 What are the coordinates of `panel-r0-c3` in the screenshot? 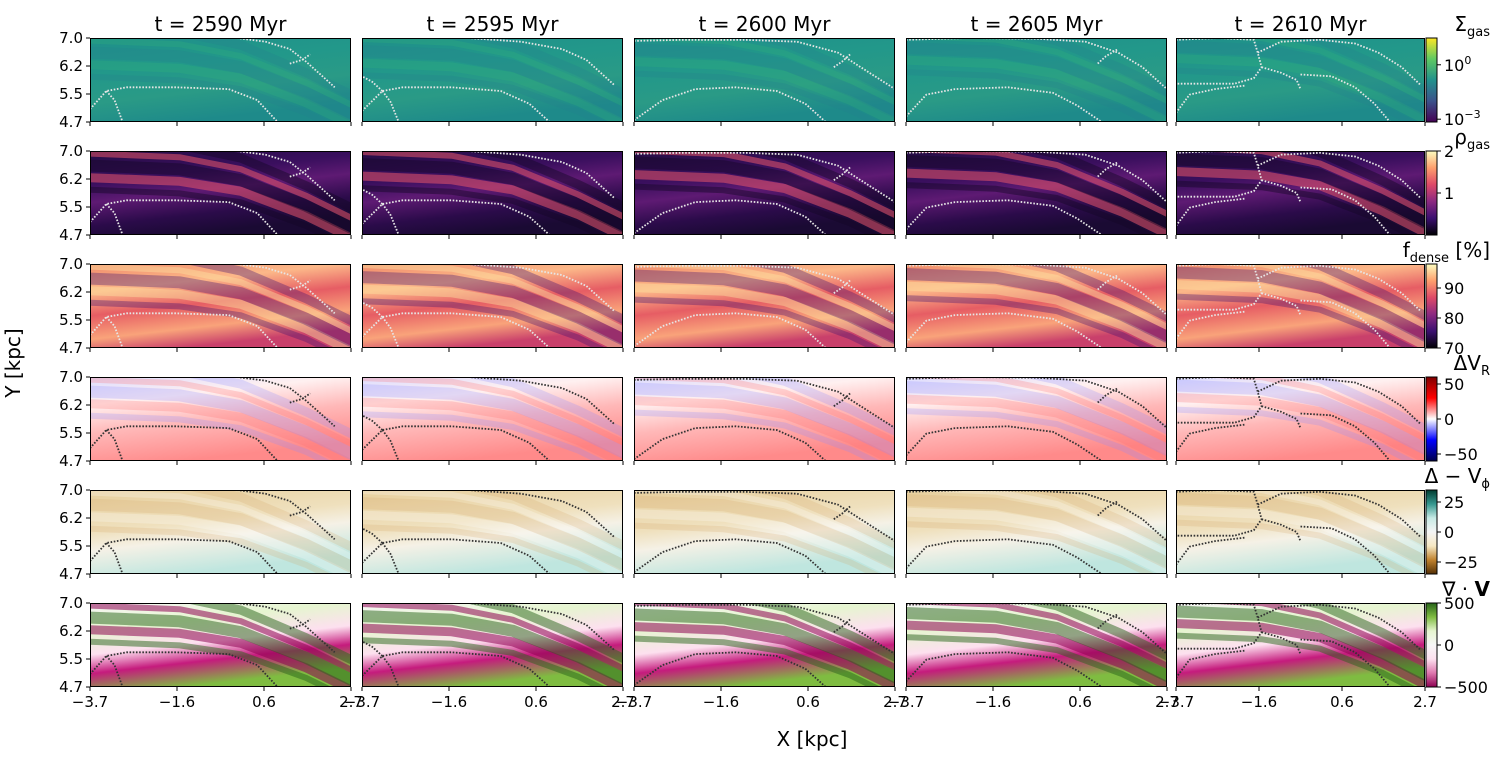 It's located at (1036, 82).